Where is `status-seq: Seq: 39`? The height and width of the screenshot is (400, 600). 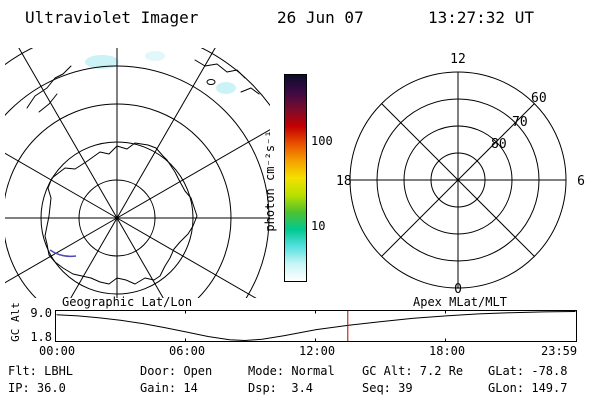 status-seq: Seq: 39 is located at coordinates (387, 388).